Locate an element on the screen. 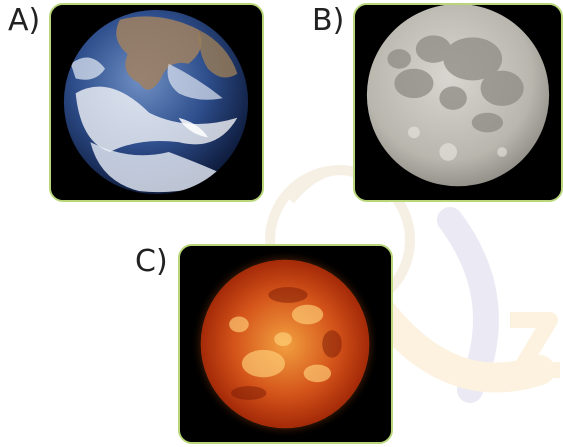 Image resolution: width=563 pixels, height=447 pixels. option-label-a: A) is located at coordinates (24, 20).